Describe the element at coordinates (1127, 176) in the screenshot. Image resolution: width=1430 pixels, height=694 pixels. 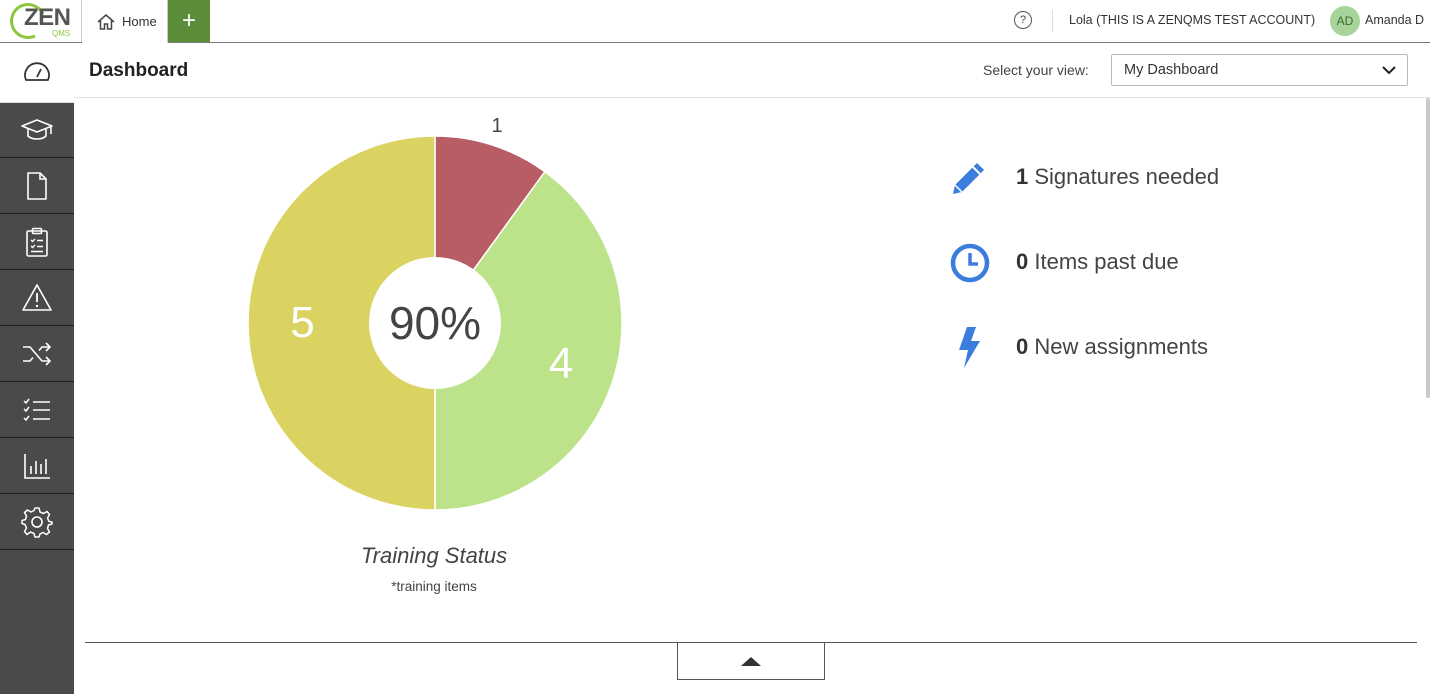
I see `signatures-label: Signatures needed` at that location.